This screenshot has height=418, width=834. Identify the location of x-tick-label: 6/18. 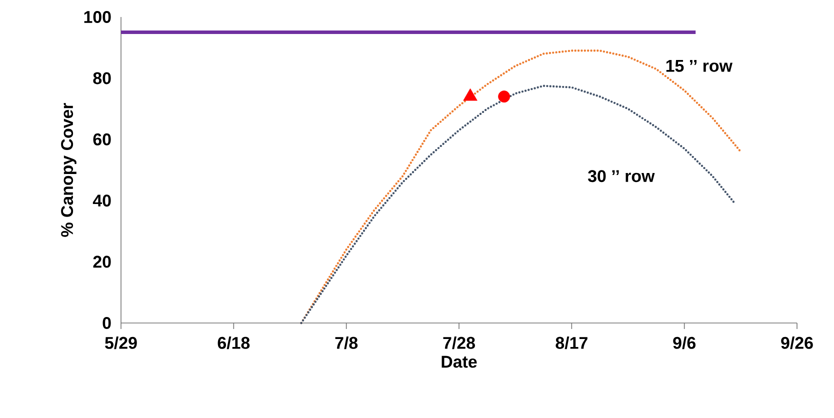
(234, 343).